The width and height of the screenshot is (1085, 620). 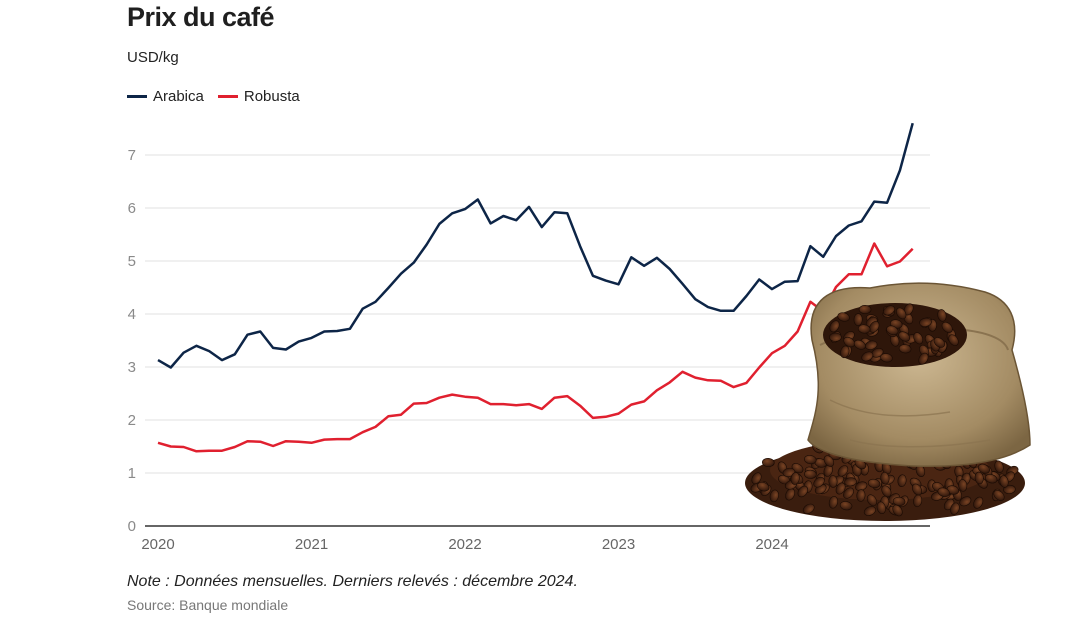 What do you see at coordinates (227, 96) in the screenshot?
I see `legend-swatch-robusta` at bounding box center [227, 96].